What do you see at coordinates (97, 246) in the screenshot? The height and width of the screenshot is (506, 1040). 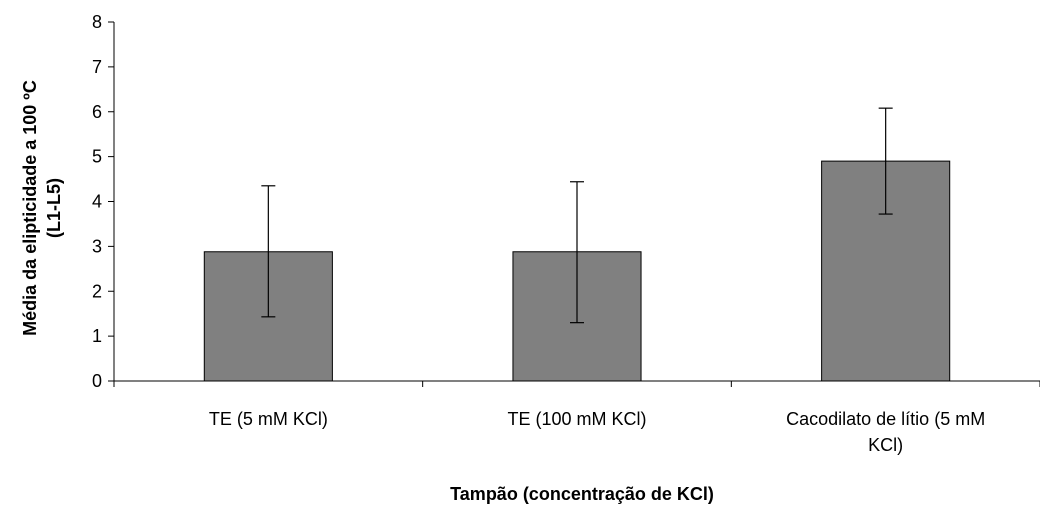 I see `y-tick-label: 3` at bounding box center [97, 246].